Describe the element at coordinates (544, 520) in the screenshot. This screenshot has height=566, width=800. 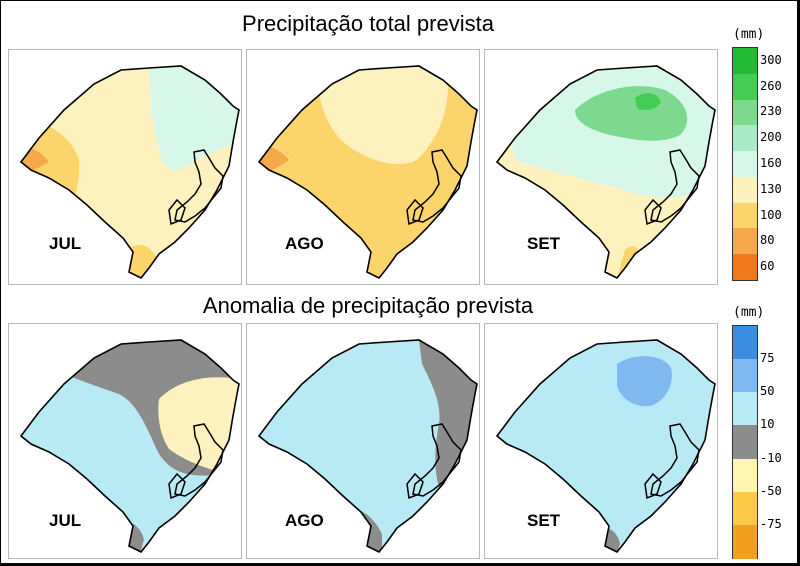
I see `month-label-set-anomaly: SET` at that location.